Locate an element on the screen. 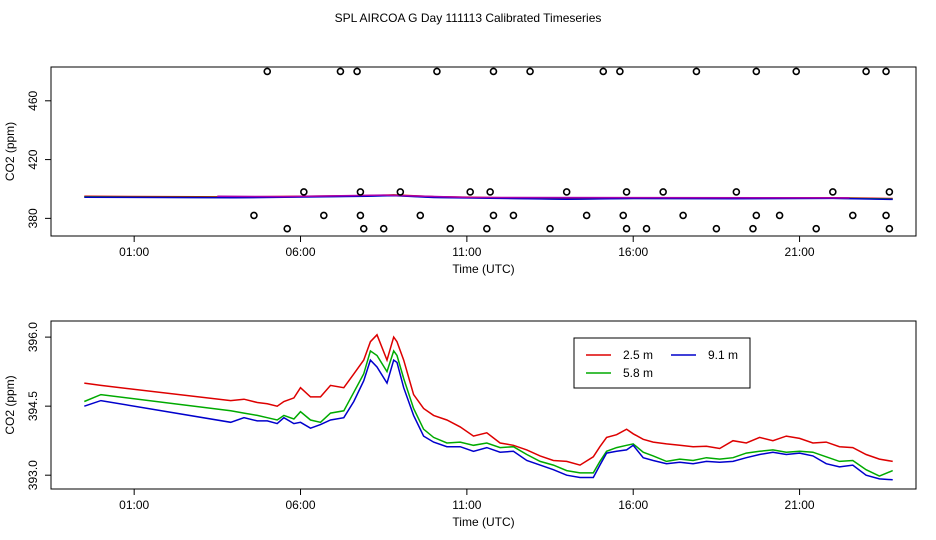  y-tick-label: 380 is located at coordinates (33, 218).